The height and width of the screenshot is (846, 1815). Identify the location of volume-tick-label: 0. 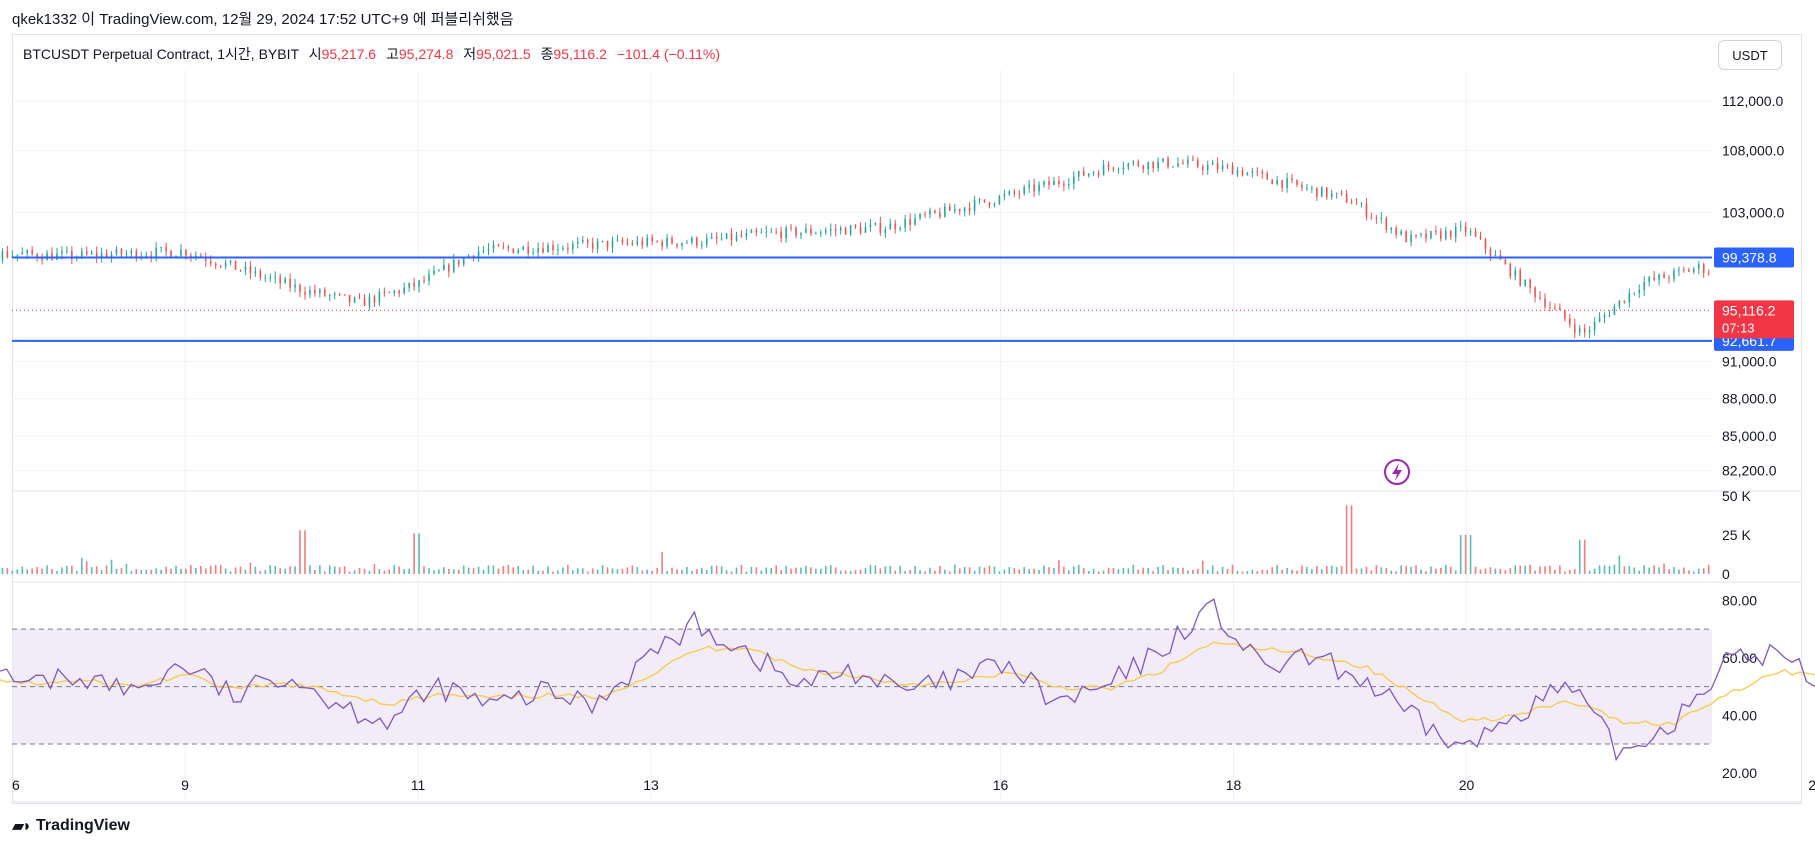
(1726, 574).